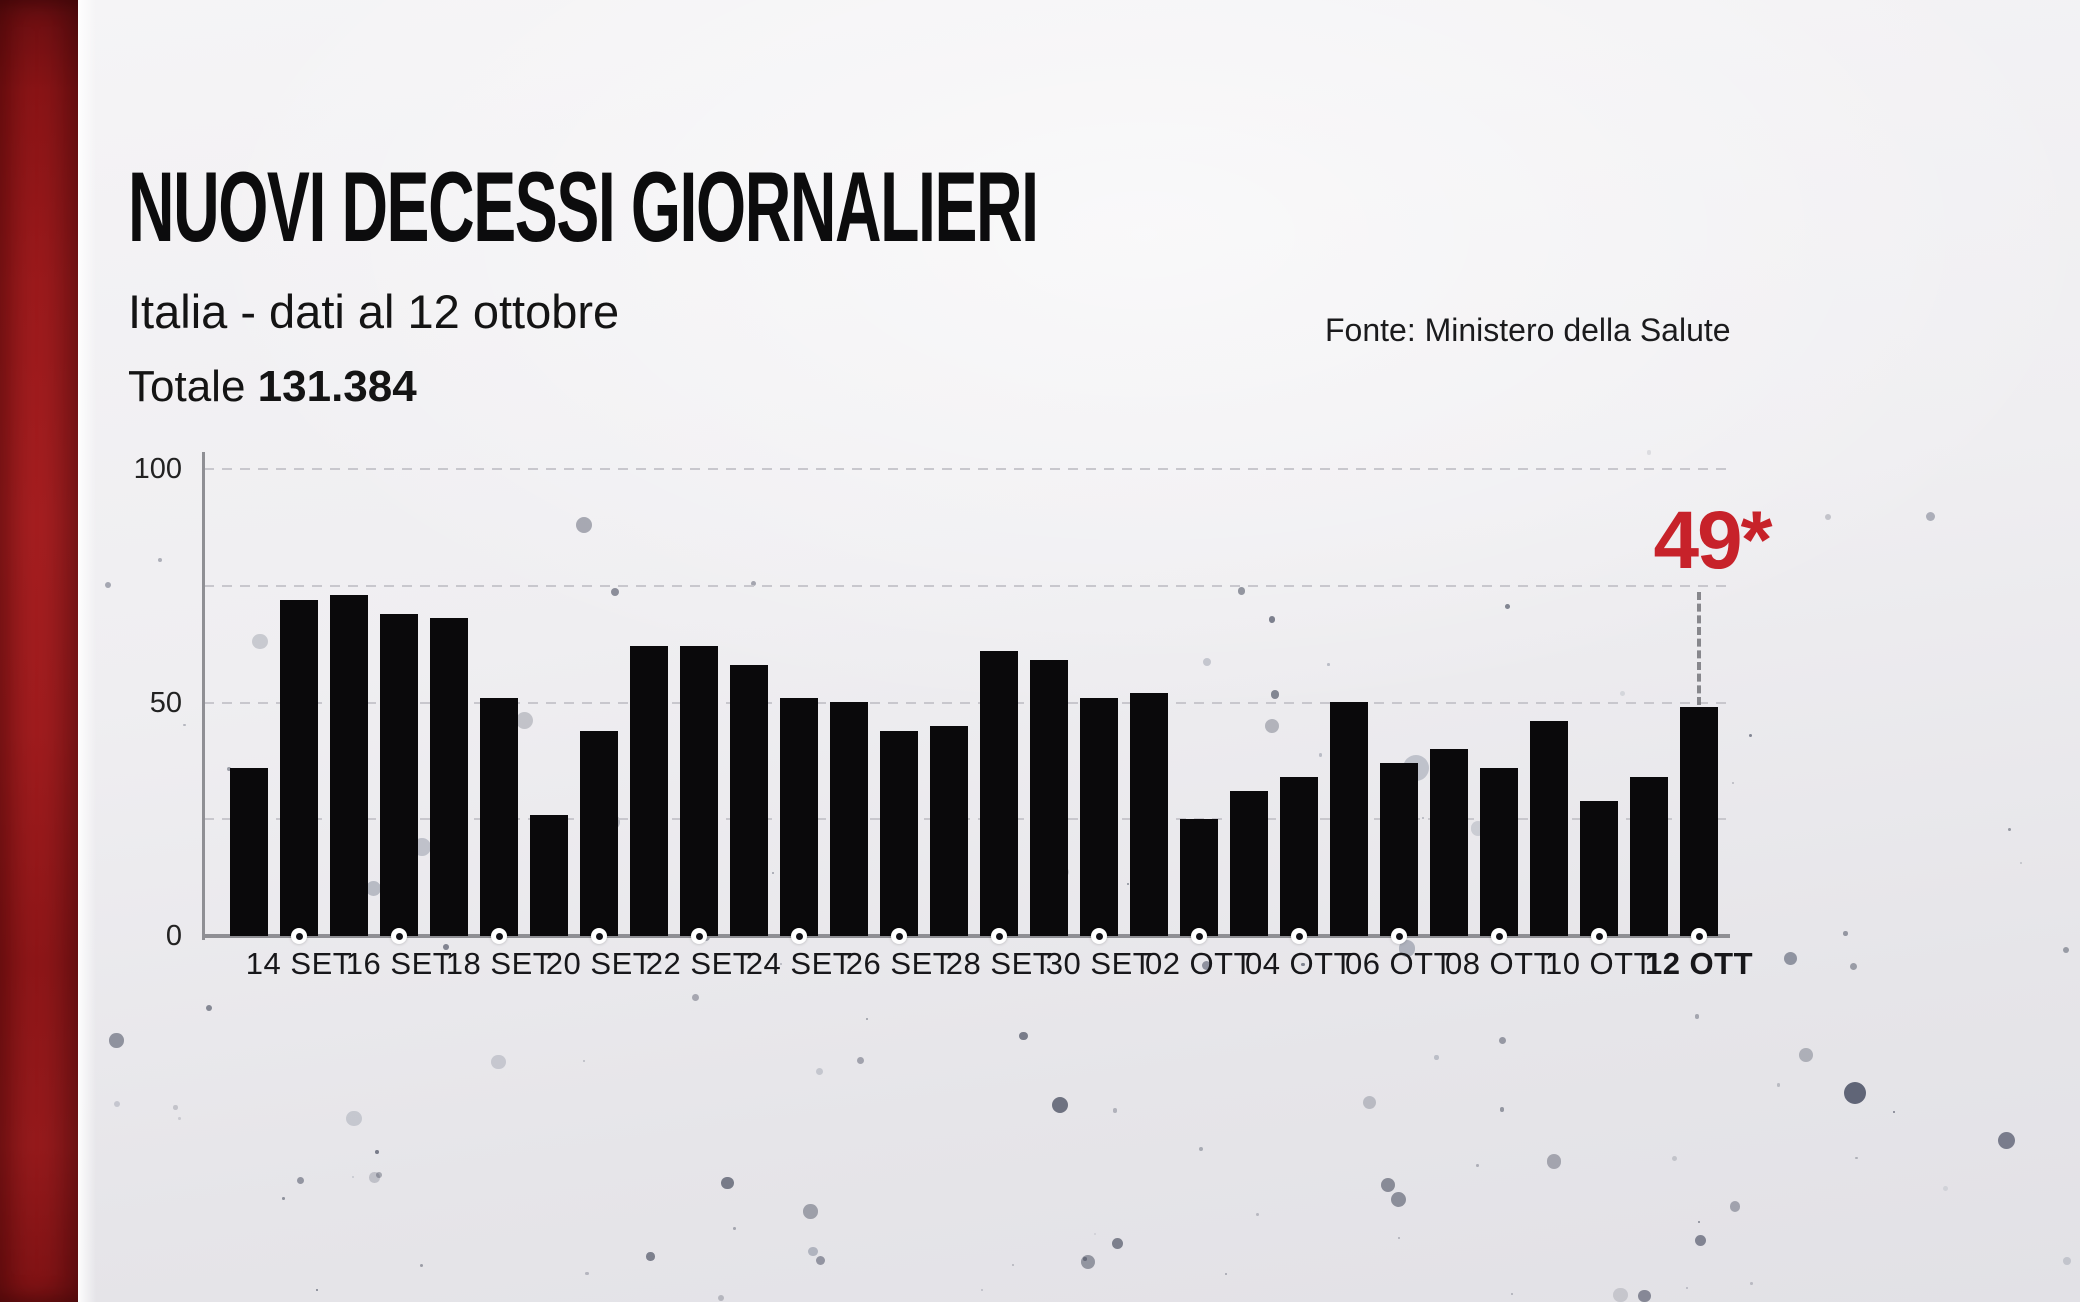  What do you see at coordinates (1149, 814) in the screenshot?
I see `bar-01-ott` at bounding box center [1149, 814].